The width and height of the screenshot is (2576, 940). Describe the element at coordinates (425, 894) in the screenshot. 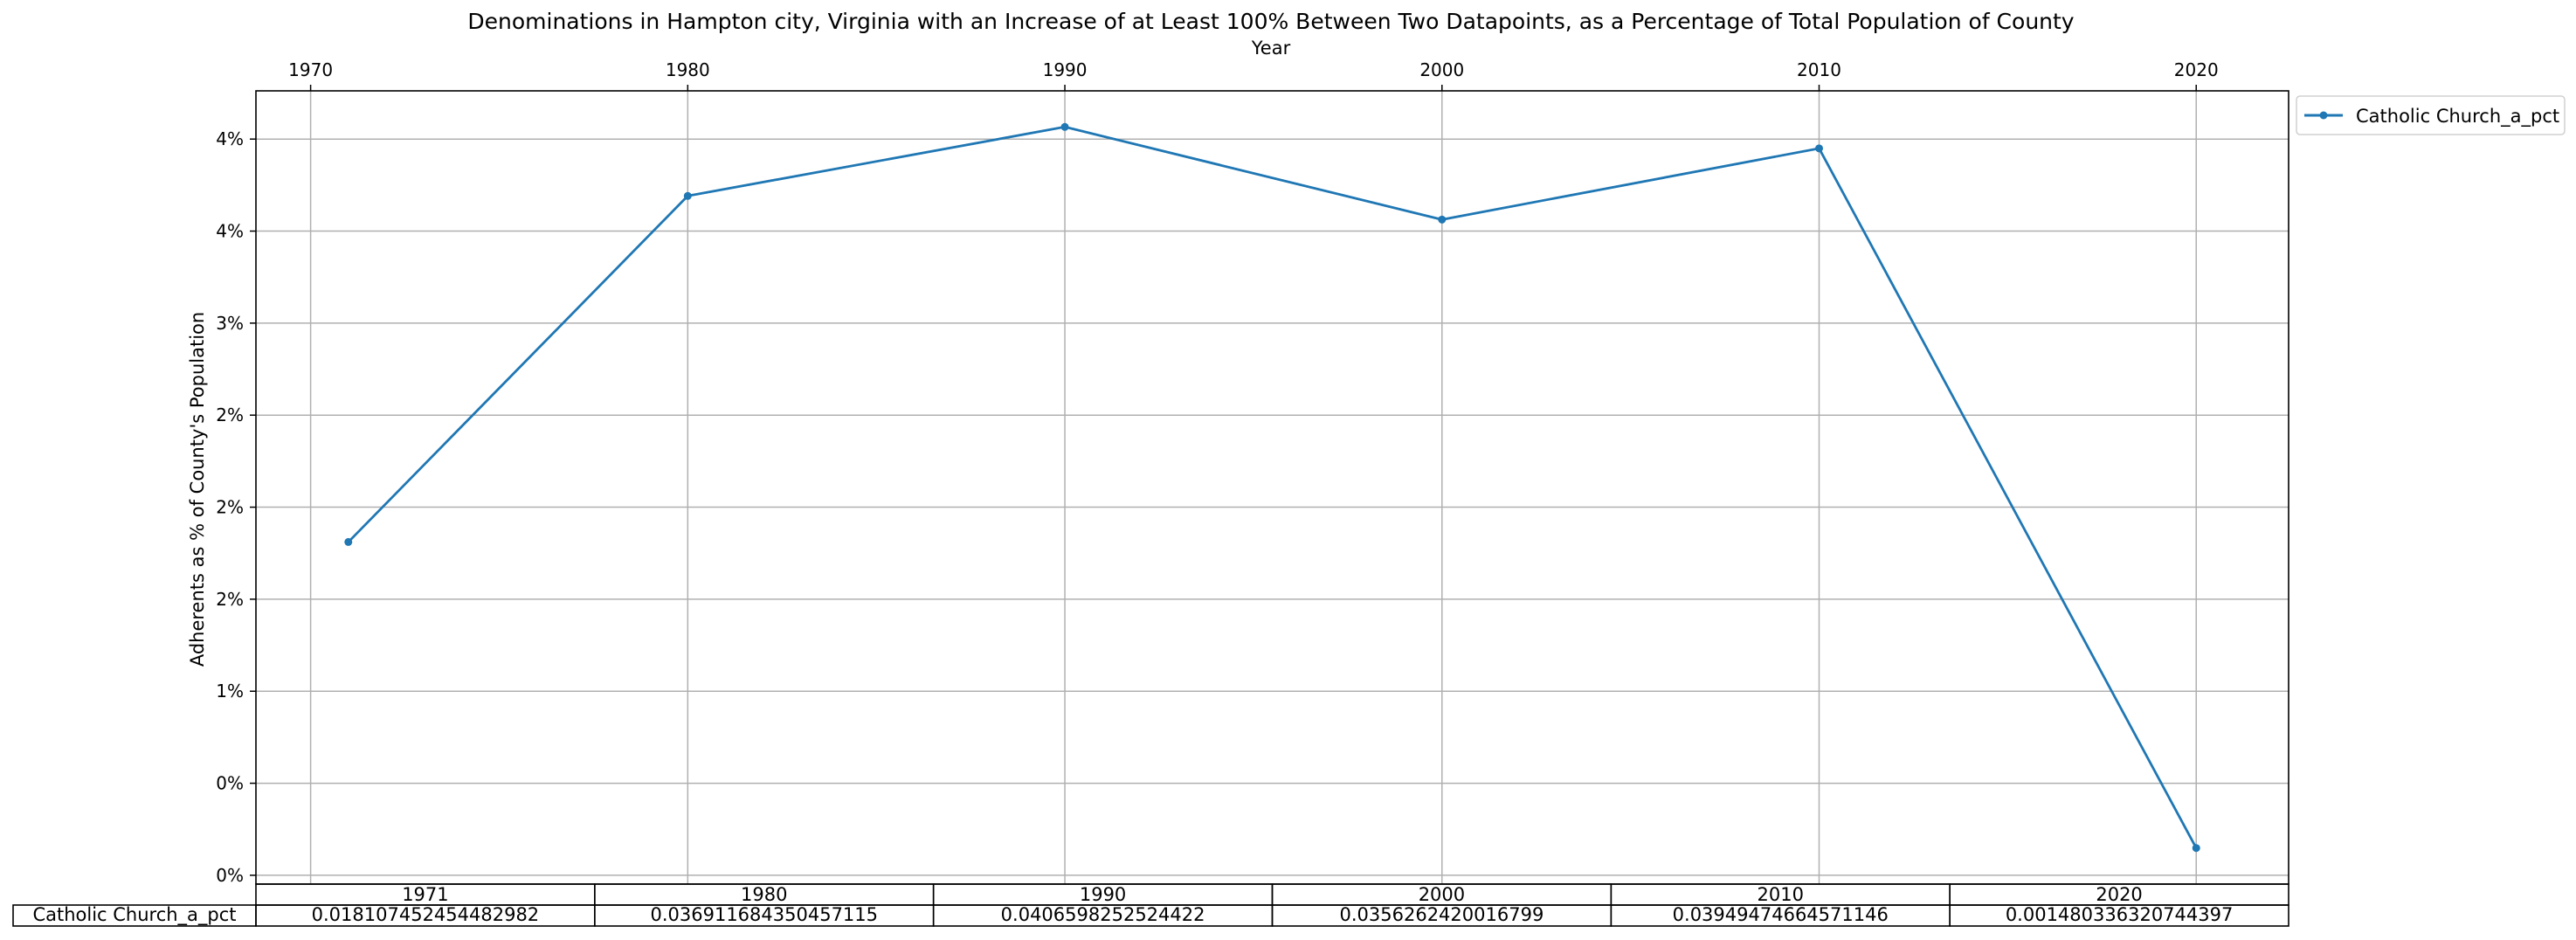

I see `table-column-label: 1971` at that location.